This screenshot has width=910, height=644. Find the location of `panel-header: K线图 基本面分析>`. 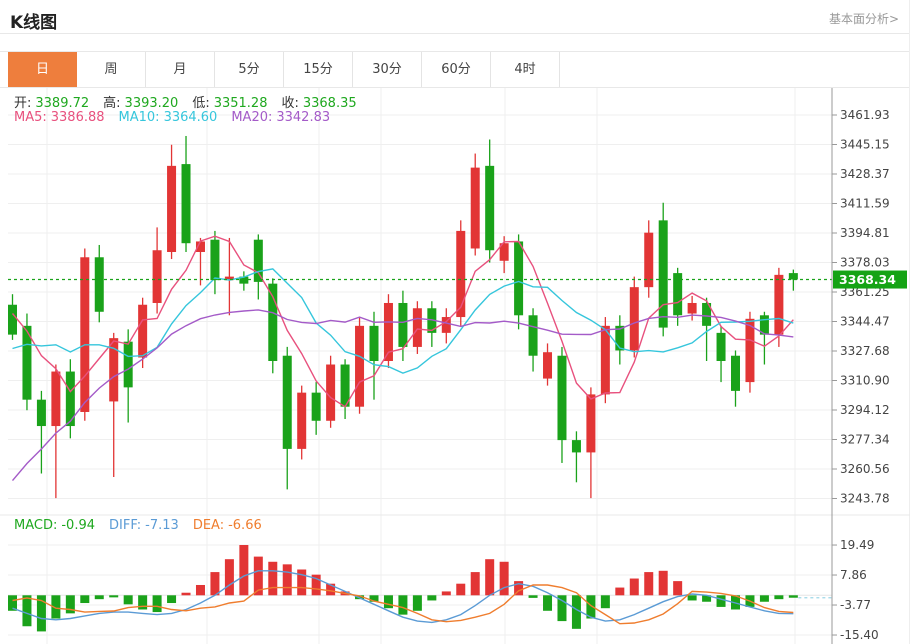

panel-header: K线图 基本面分析> is located at coordinates (454, 17).